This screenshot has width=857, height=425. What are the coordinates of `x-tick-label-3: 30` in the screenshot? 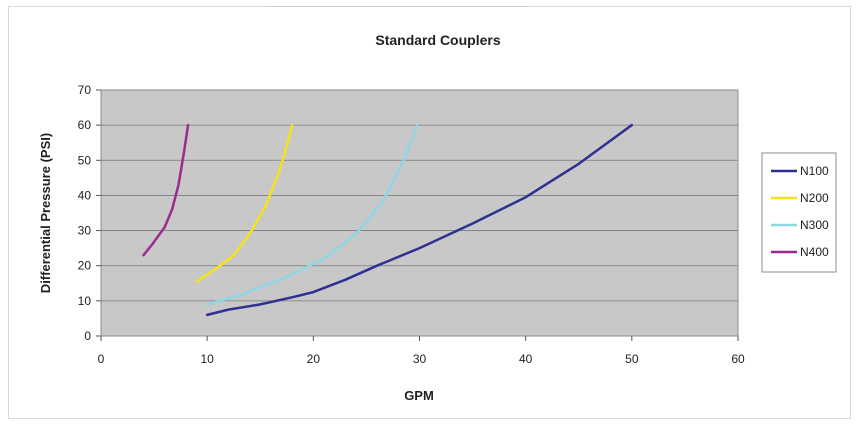 It's located at (420, 359).